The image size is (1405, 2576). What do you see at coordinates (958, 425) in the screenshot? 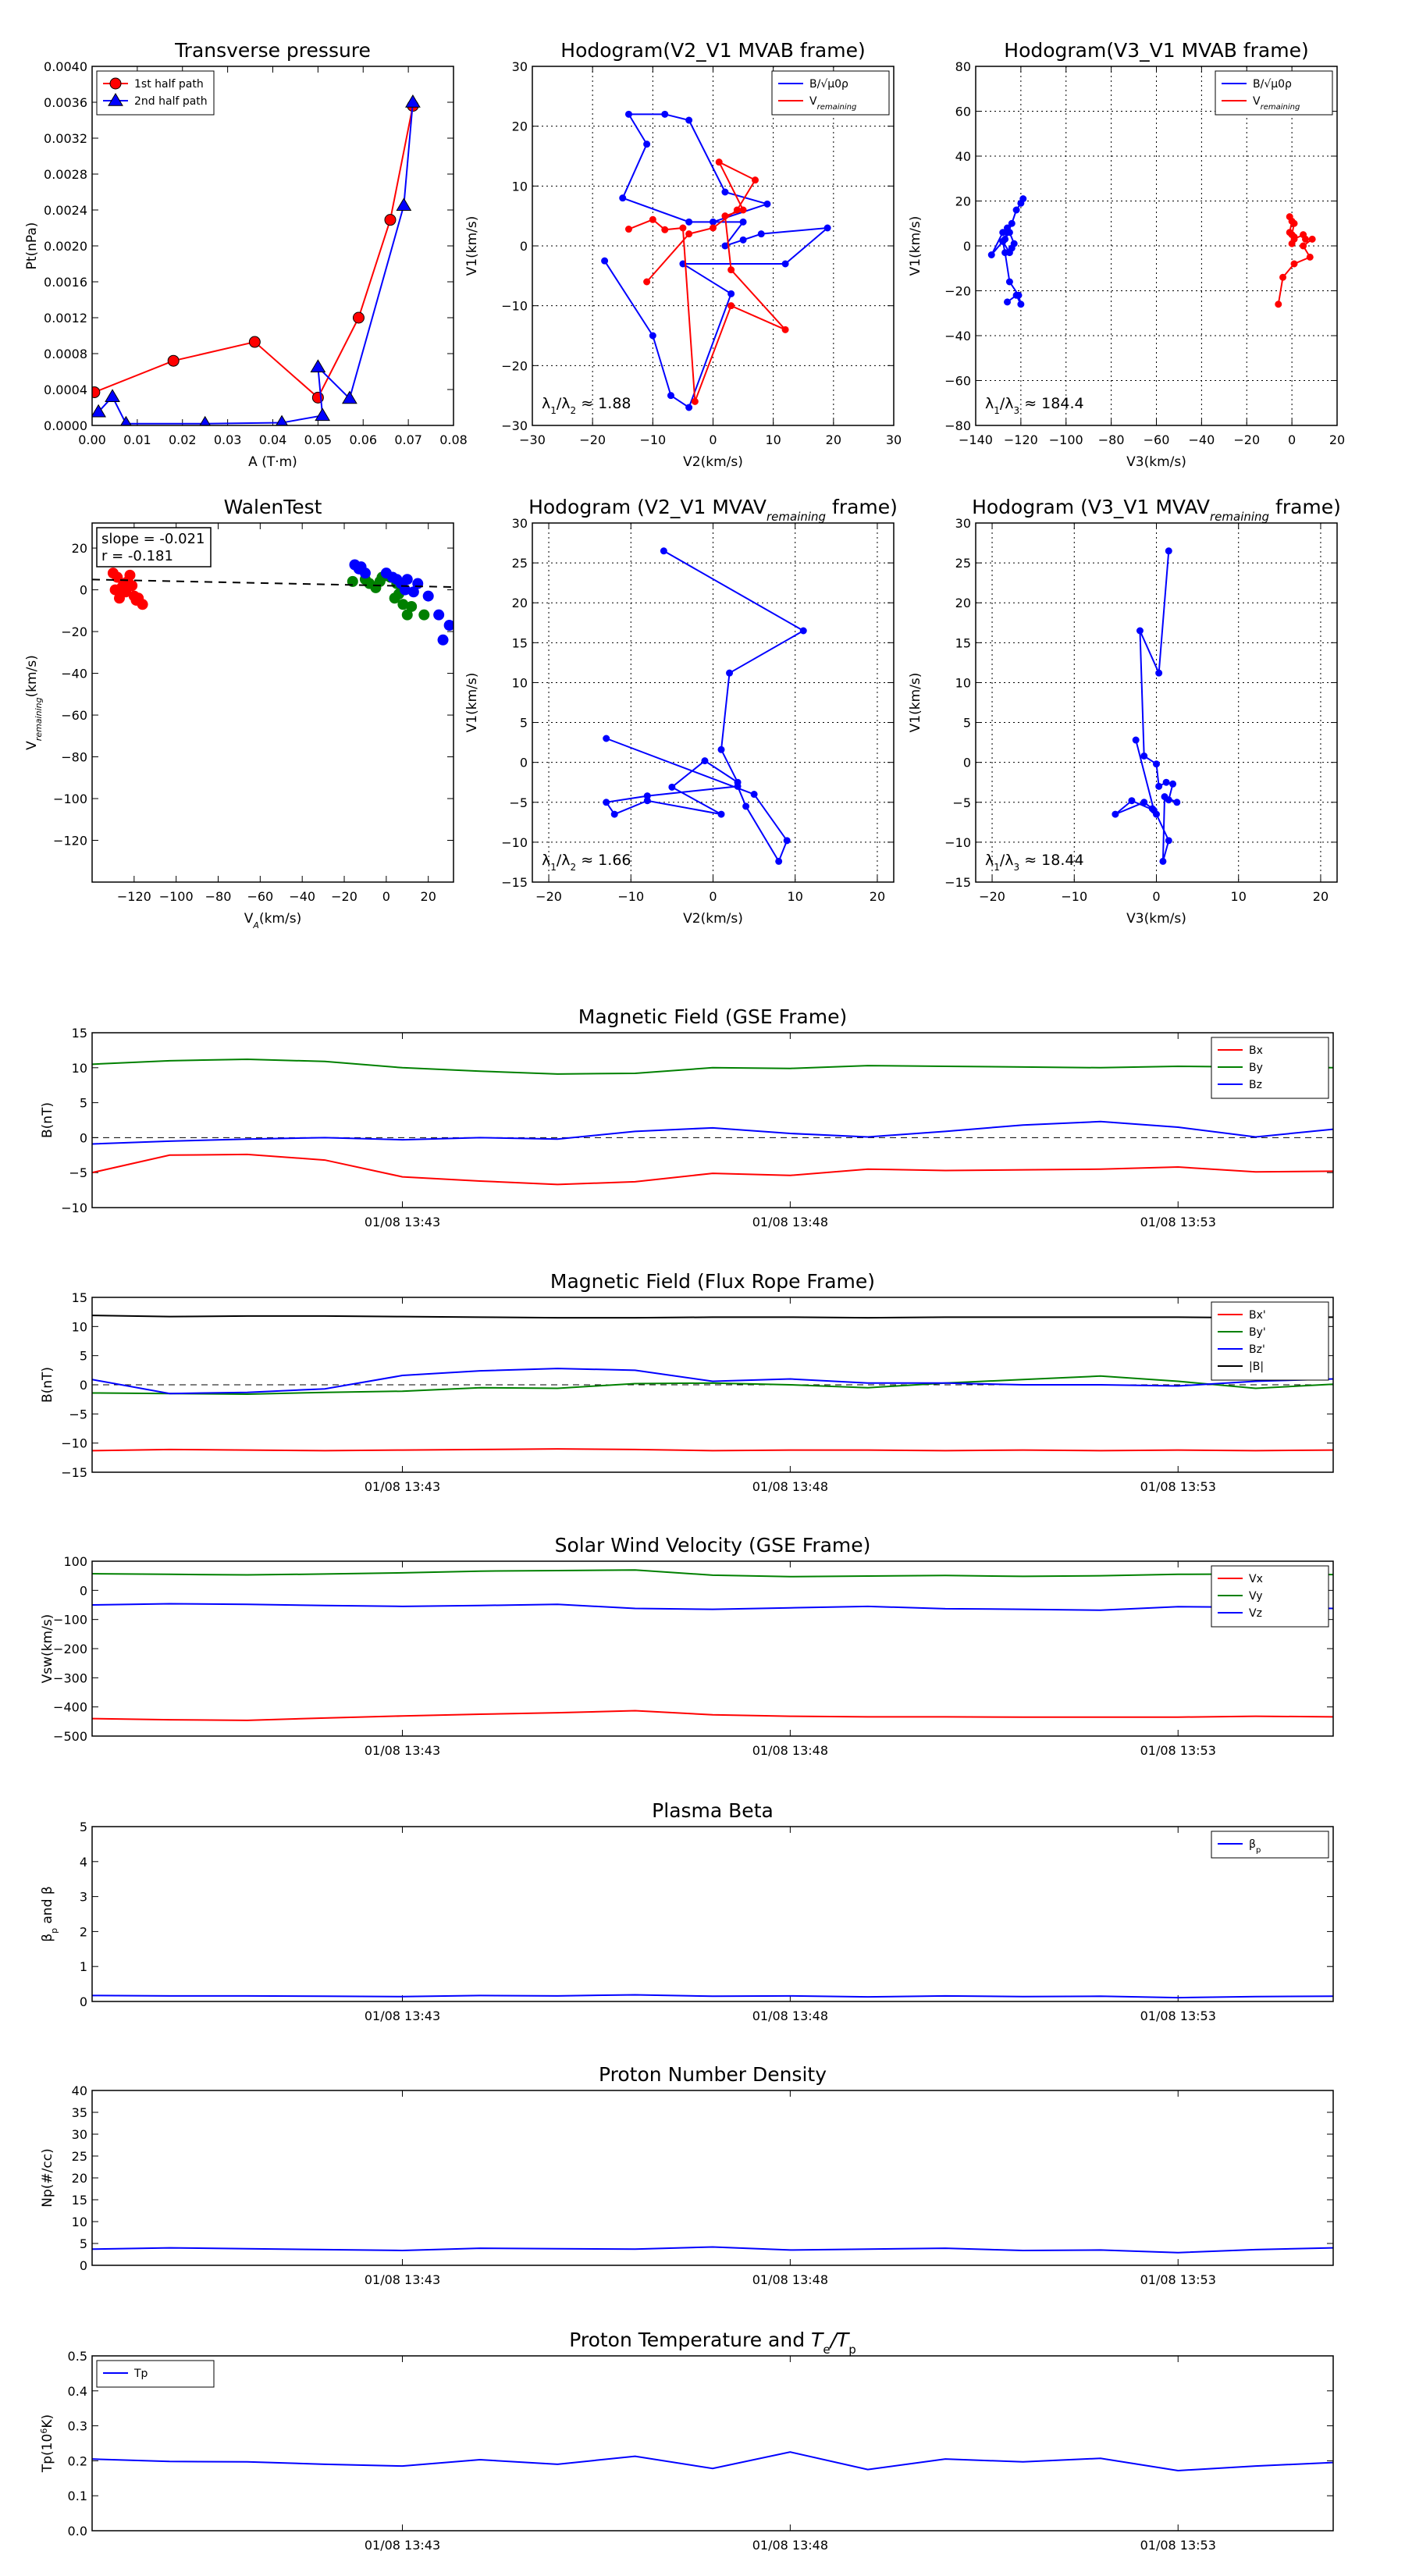
I see `y-tick-label: −80` at bounding box center [958, 425].